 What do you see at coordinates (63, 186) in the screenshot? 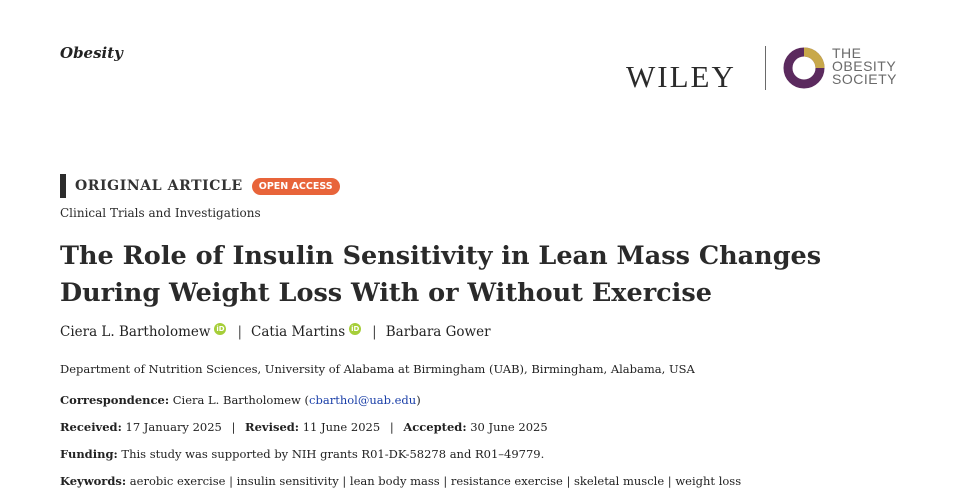
I see `article-type-bar` at bounding box center [63, 186].